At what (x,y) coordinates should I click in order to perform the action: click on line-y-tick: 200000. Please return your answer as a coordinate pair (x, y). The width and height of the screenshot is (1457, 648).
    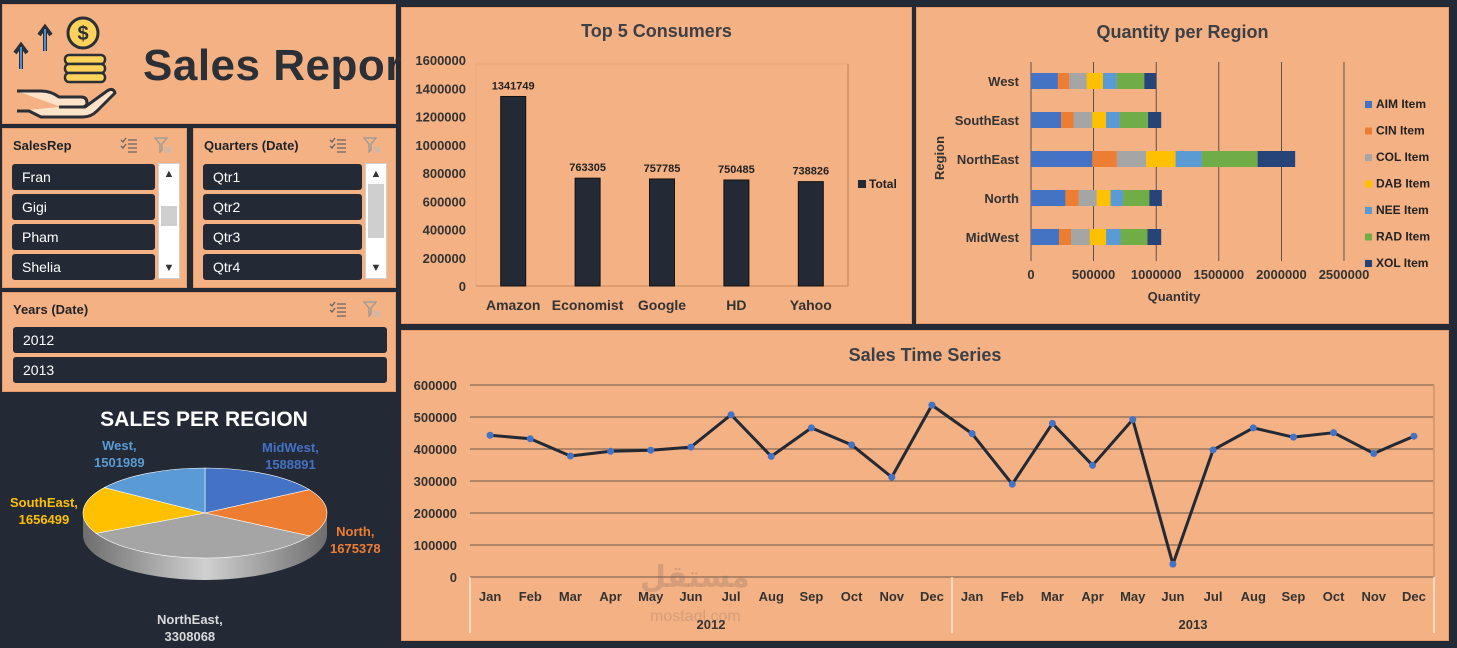
    Looking at the image, I should click on (435, 513).